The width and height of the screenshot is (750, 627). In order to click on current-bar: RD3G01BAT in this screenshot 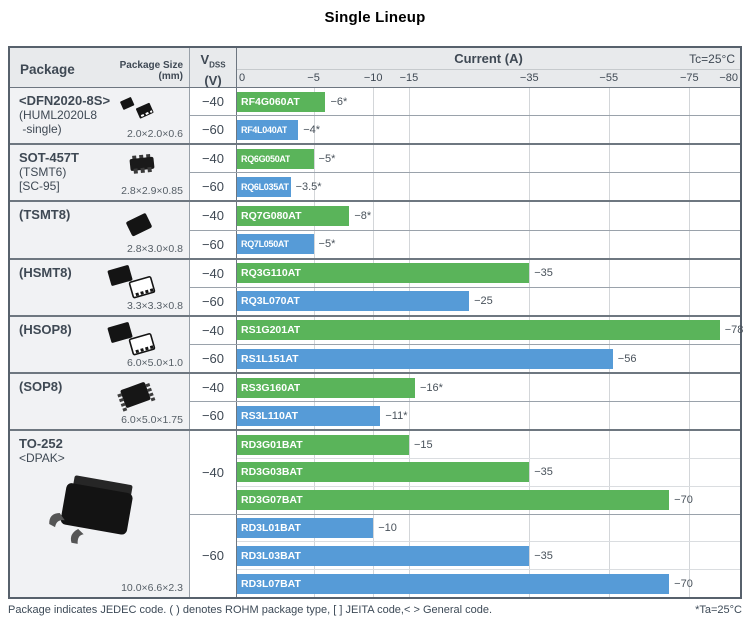, I will do `click(323, 444)`.